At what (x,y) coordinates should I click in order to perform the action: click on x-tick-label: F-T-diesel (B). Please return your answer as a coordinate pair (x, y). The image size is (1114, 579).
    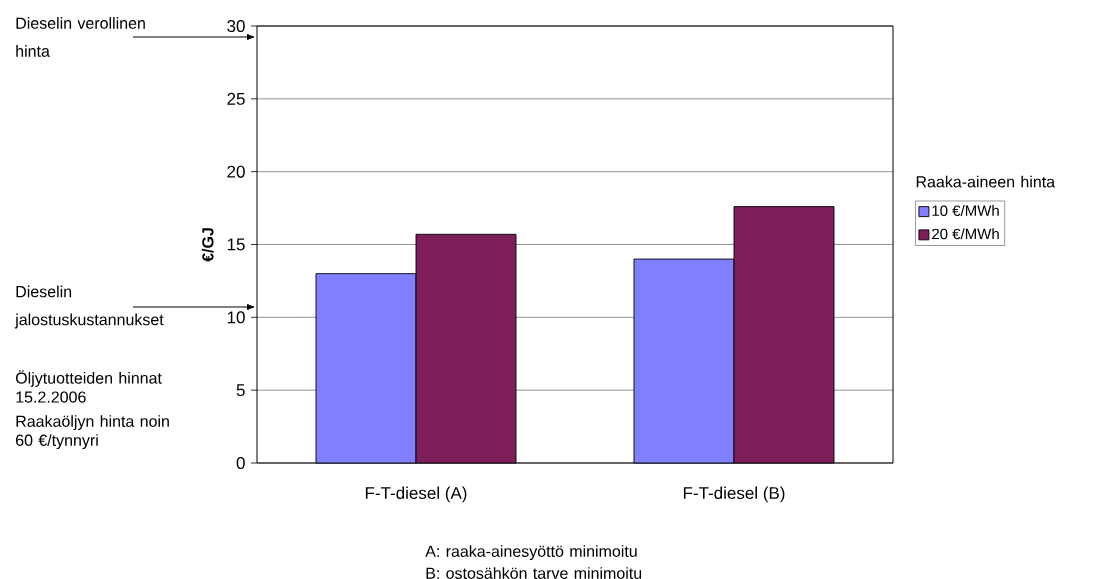
    Looking at the image, I should click on (734, 494).